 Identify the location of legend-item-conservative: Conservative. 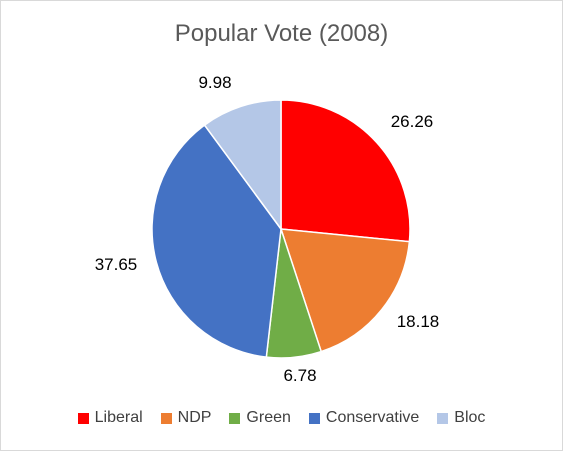
(364, 418).